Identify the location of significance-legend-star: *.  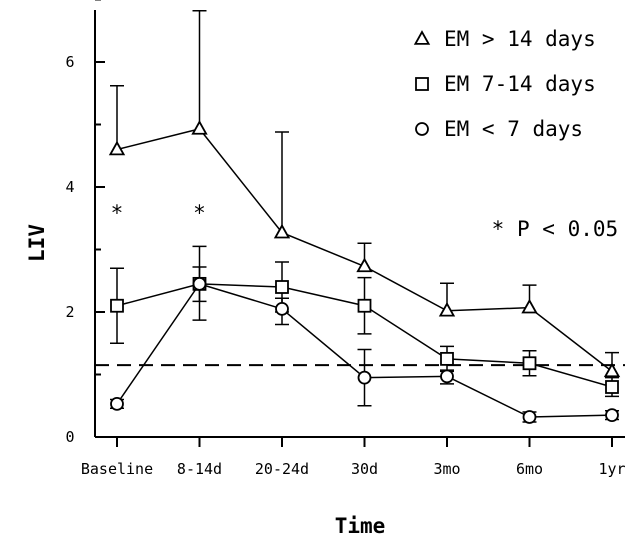
(498, 229).